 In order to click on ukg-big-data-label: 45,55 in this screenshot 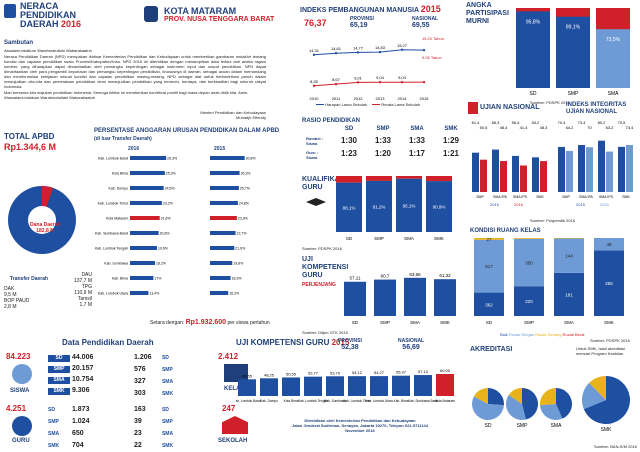, I will do `click(247, 375)`.